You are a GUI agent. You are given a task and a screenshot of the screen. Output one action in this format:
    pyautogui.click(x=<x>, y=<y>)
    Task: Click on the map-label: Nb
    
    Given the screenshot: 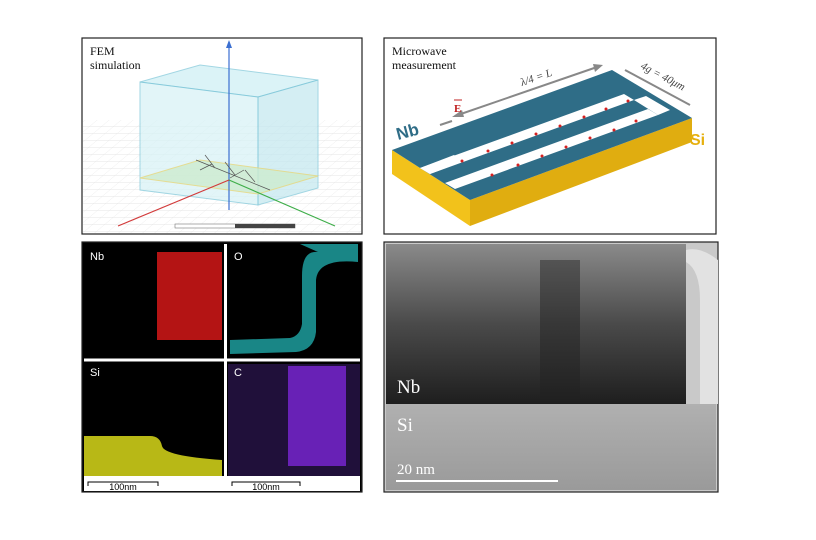 What is the action you would take?
    pyautogui.click(x=97, y=257)
    